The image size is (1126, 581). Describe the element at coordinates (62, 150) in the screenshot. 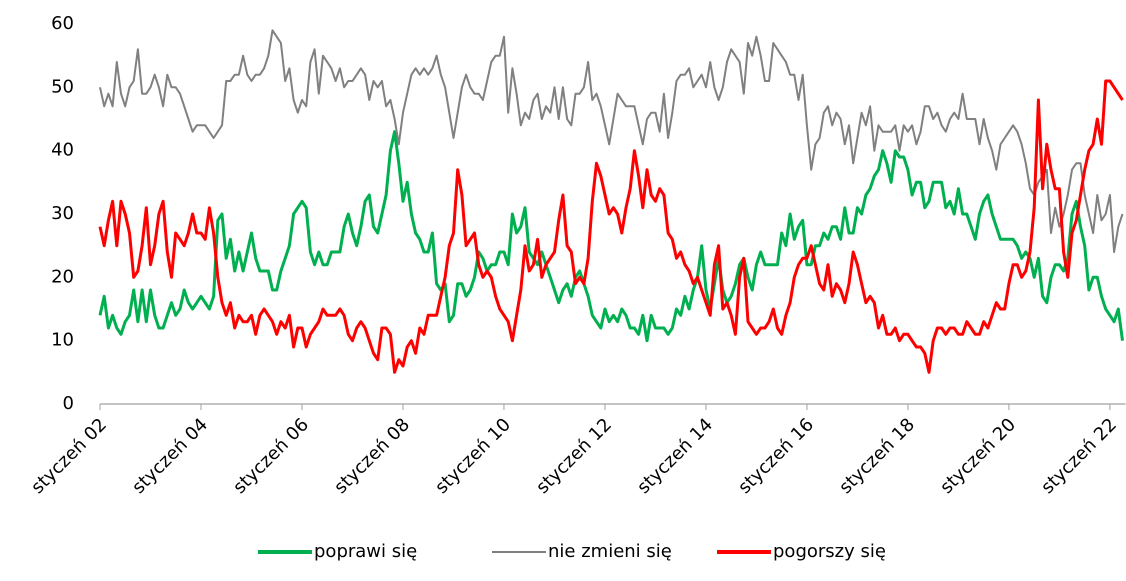

I see `y-tick-label: 40` at that location.